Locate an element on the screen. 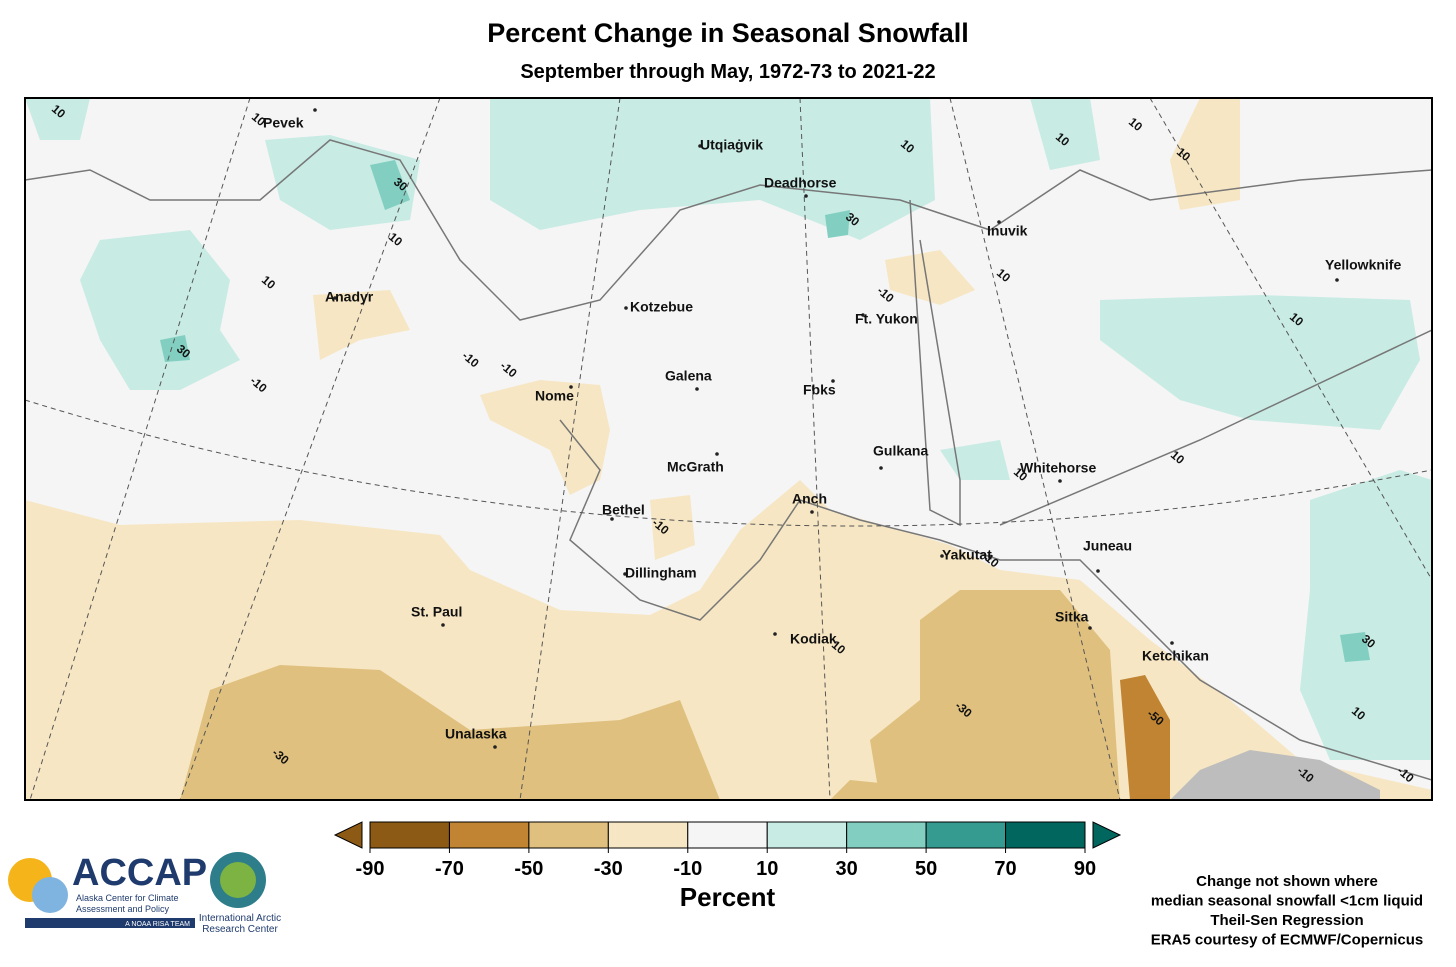  colorbar-tick-label: 70 is located at coordinates (1005, 869).